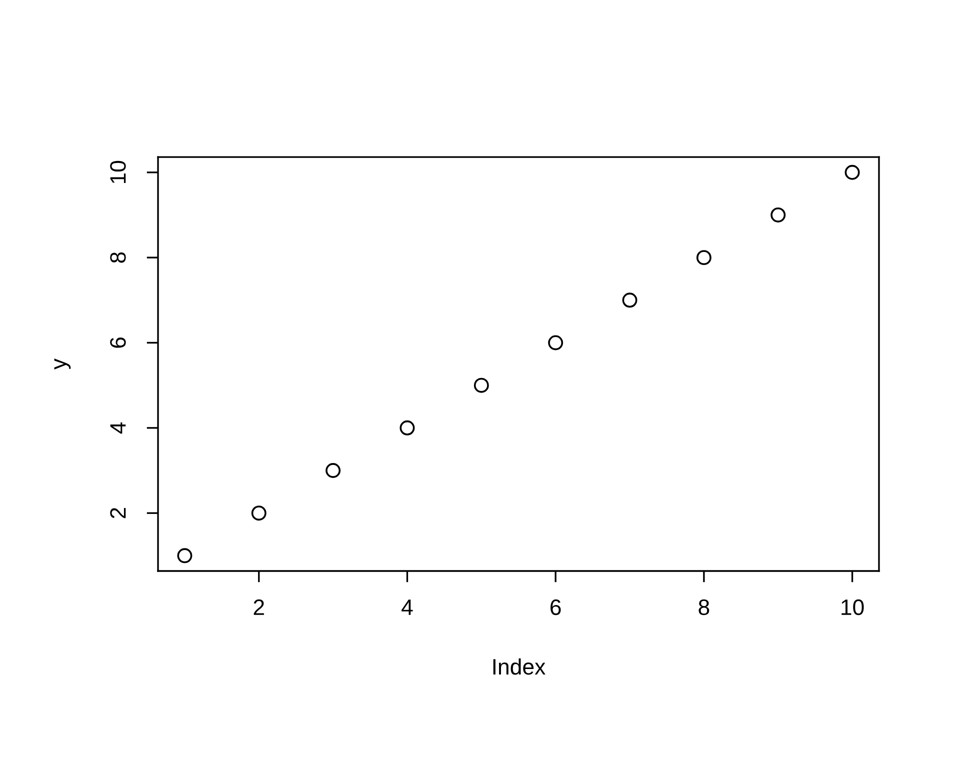 The image size is (960, 768). I want to click on x-tick-label: 2, so click(259, 607).